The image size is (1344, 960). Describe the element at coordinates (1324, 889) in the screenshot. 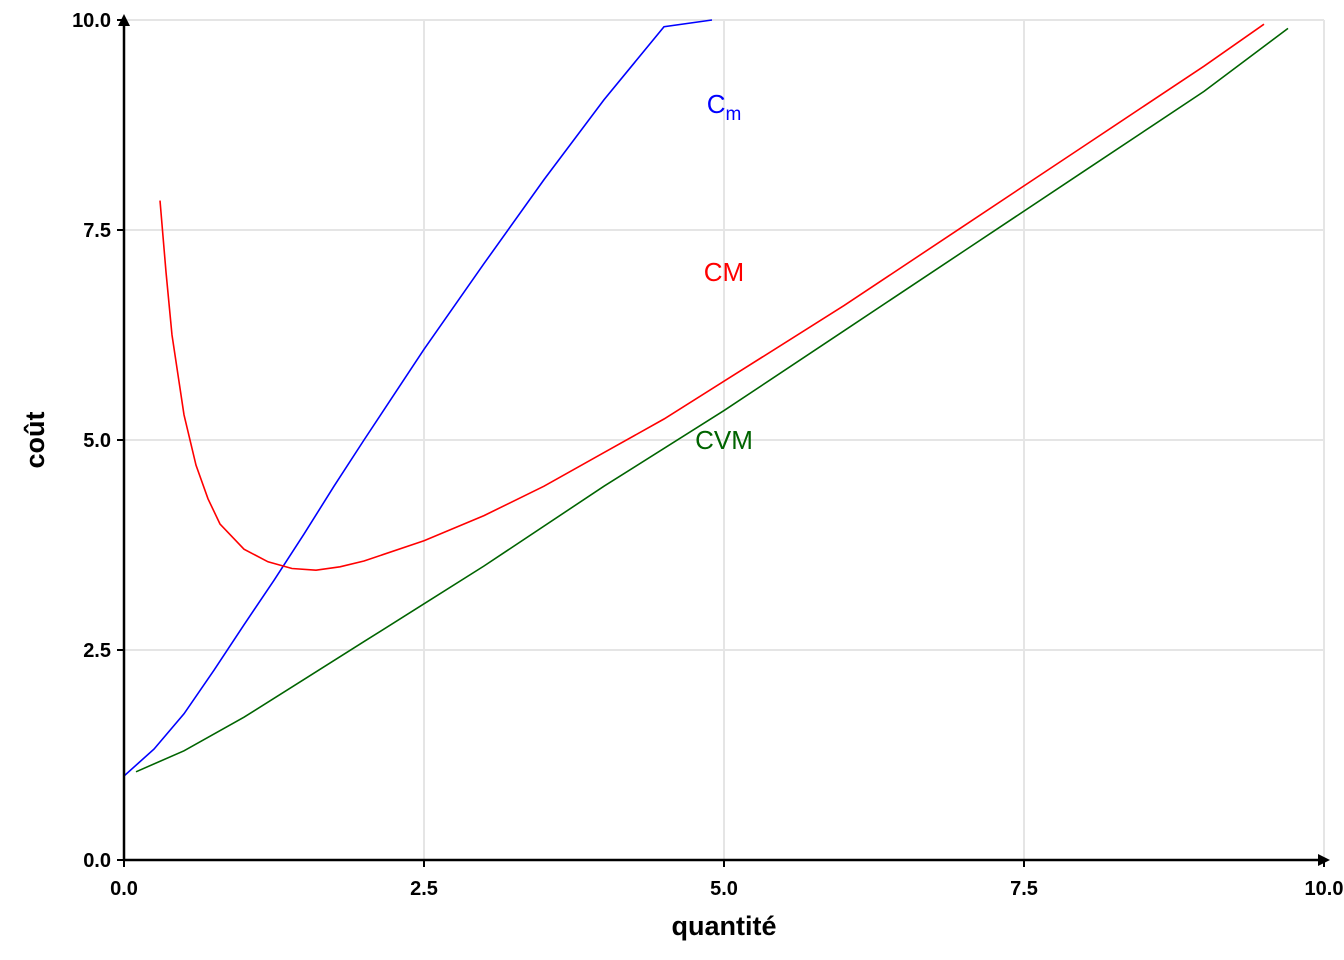

I see `x-tick-label: 10.0` at that location.